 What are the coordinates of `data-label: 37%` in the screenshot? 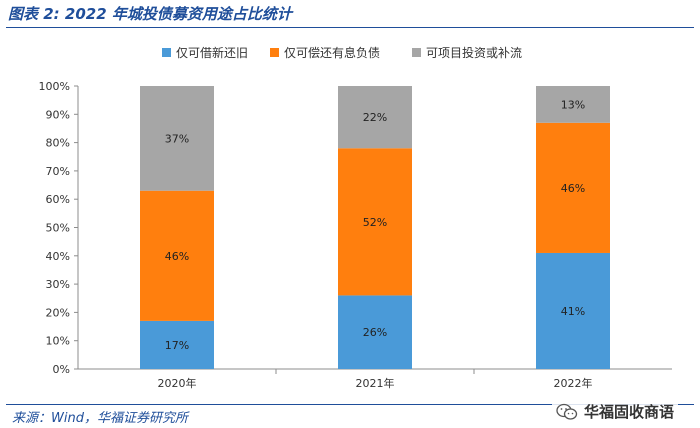 It's located at (177, 138).